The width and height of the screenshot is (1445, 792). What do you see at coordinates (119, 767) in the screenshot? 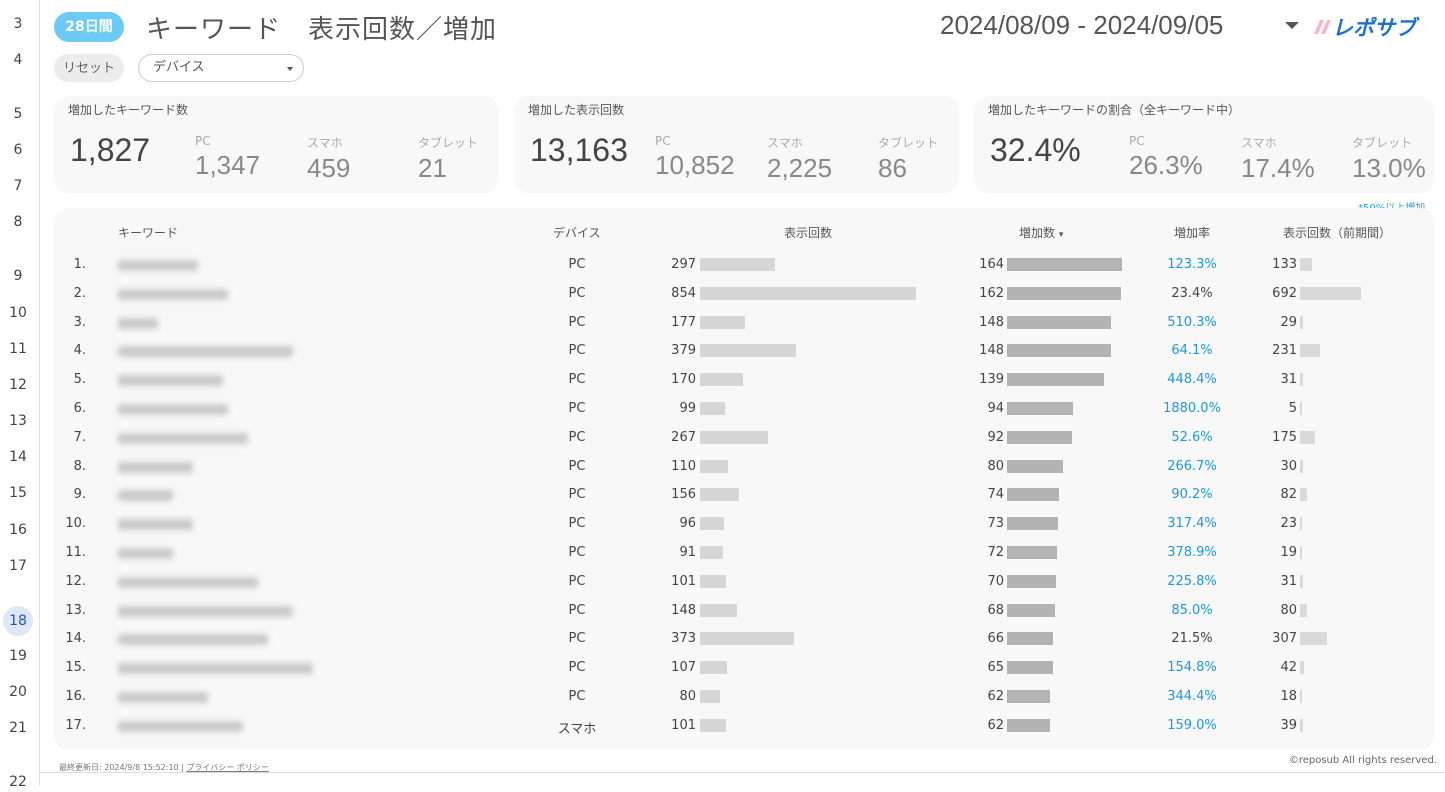
I see `last-updated: 最終更新日: 2024/9/8 15:52:10` at bounding box center [119, 767].